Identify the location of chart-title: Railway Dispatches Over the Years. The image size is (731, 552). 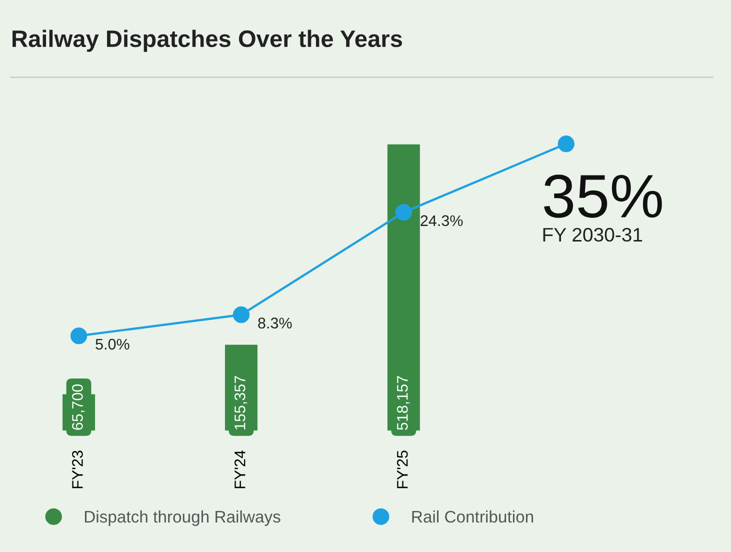
(207, 41).